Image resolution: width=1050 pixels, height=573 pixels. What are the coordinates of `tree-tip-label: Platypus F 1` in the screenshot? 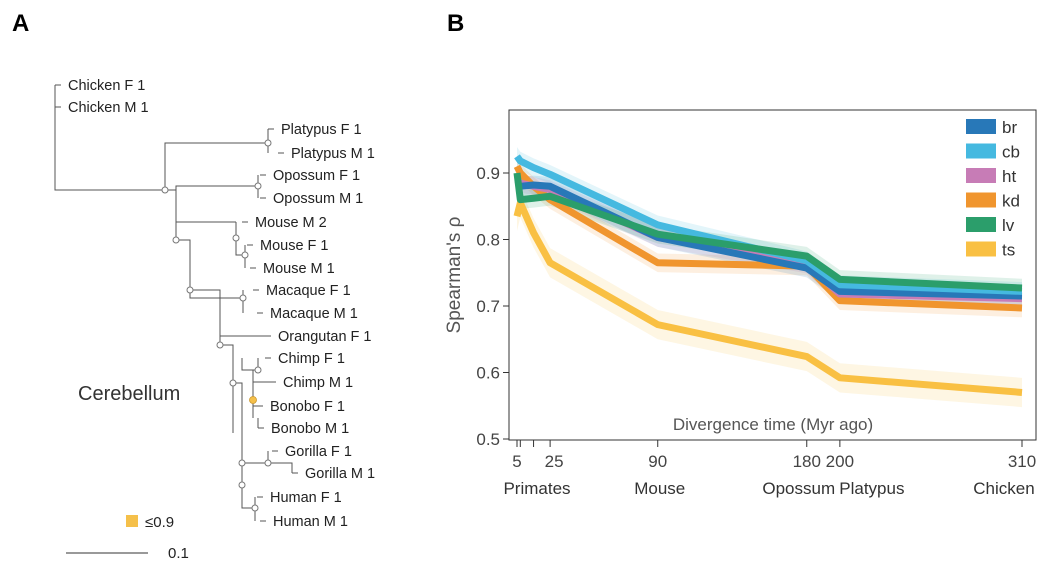 It's located at (321, 130).